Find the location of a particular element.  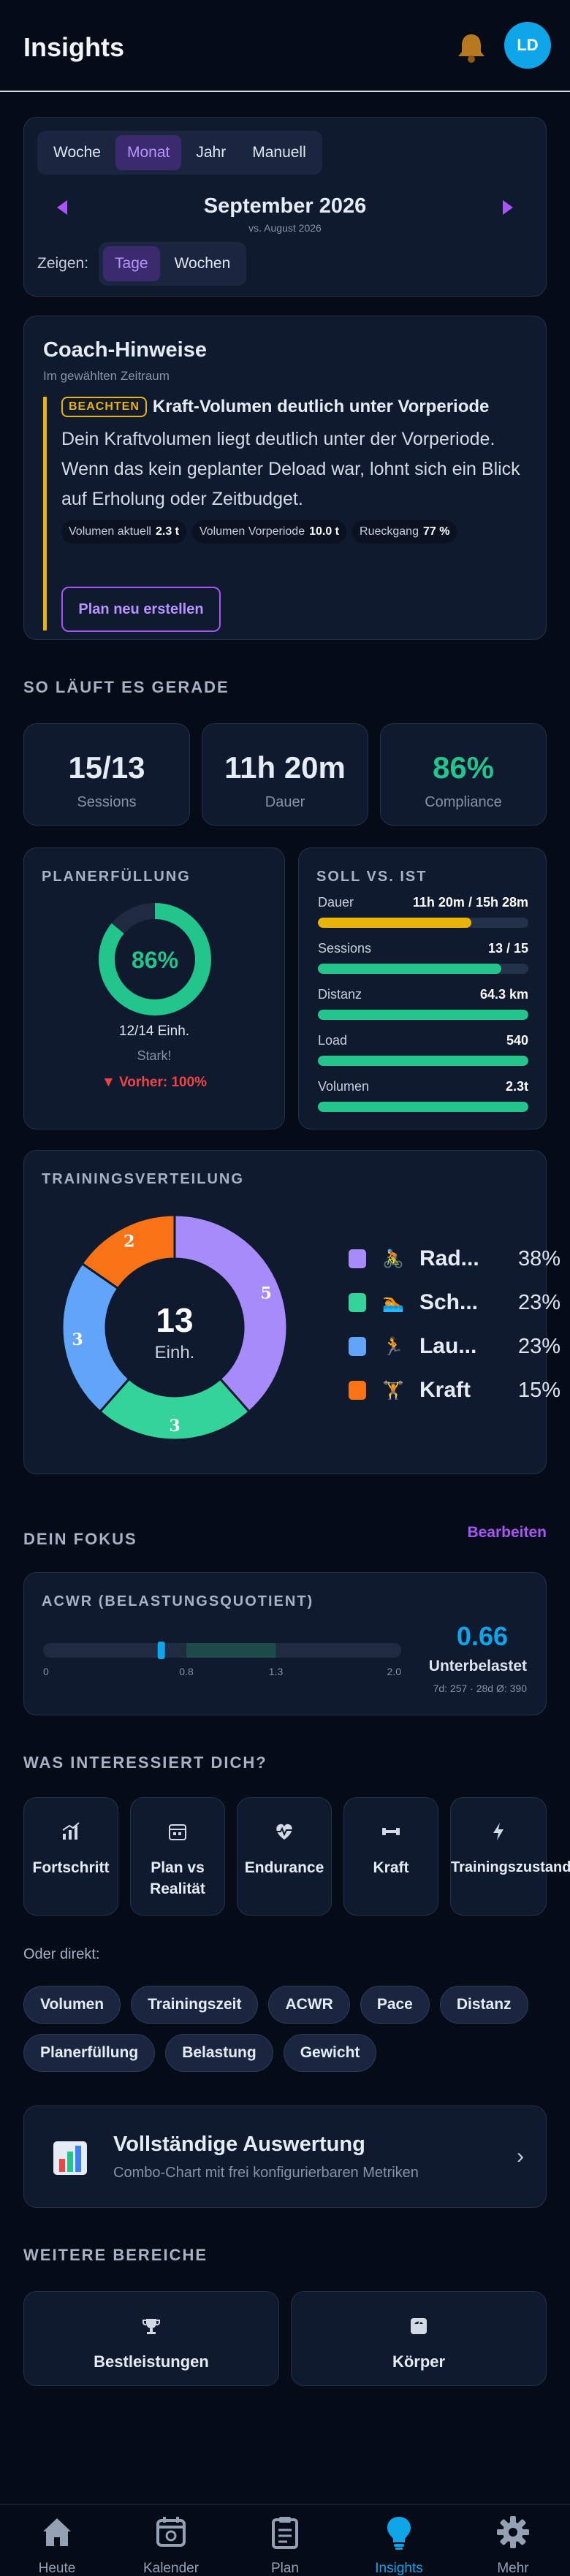

tab-insights: Insights is located at coordinates (399, 2540).